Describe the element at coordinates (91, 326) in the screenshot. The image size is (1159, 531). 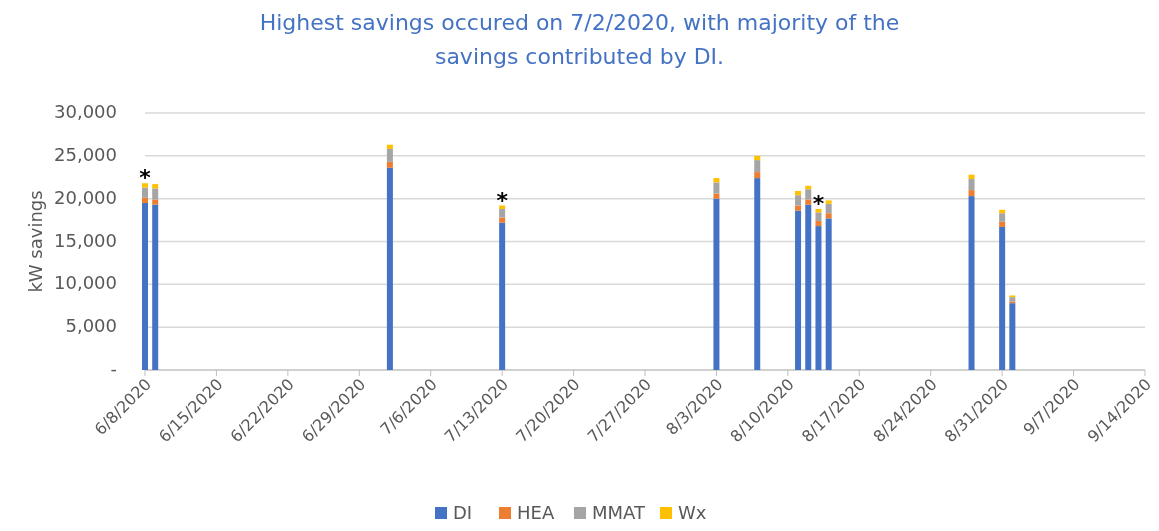
I see `y-tick-label: 5,000` at that location.